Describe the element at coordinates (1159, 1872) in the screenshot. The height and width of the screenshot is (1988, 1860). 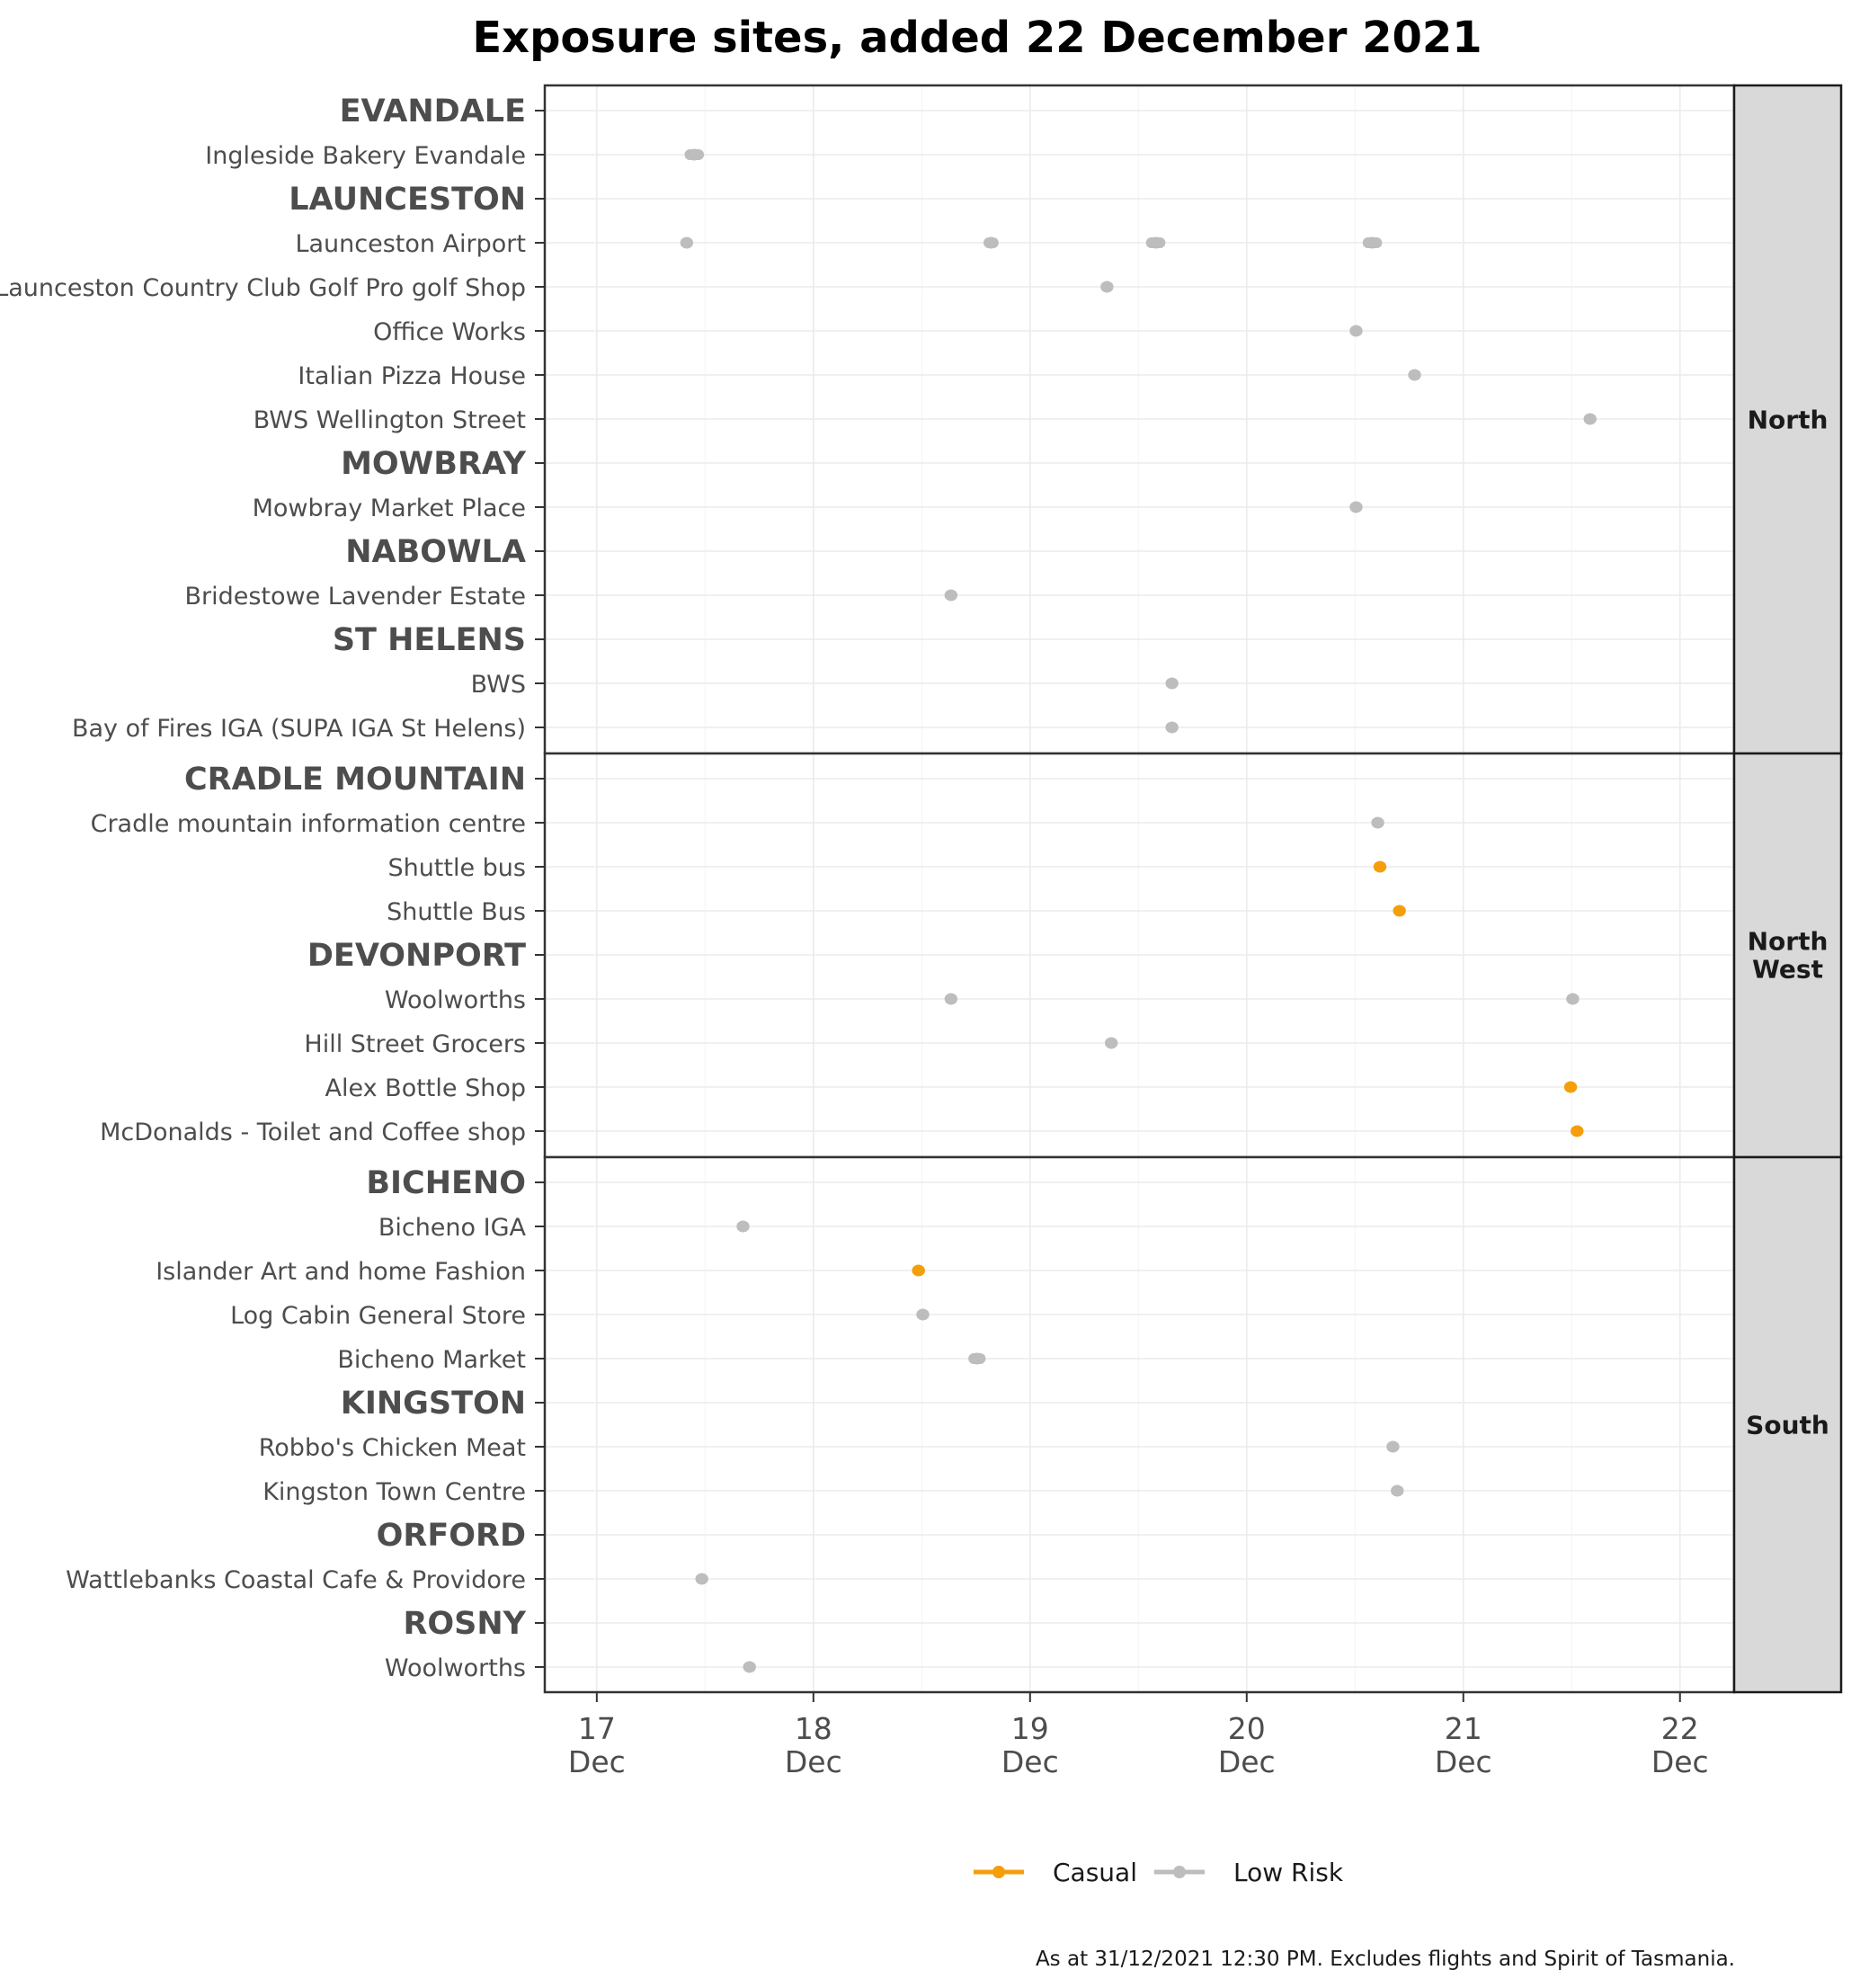
I see `legend: Casual Low Risk` at that location.